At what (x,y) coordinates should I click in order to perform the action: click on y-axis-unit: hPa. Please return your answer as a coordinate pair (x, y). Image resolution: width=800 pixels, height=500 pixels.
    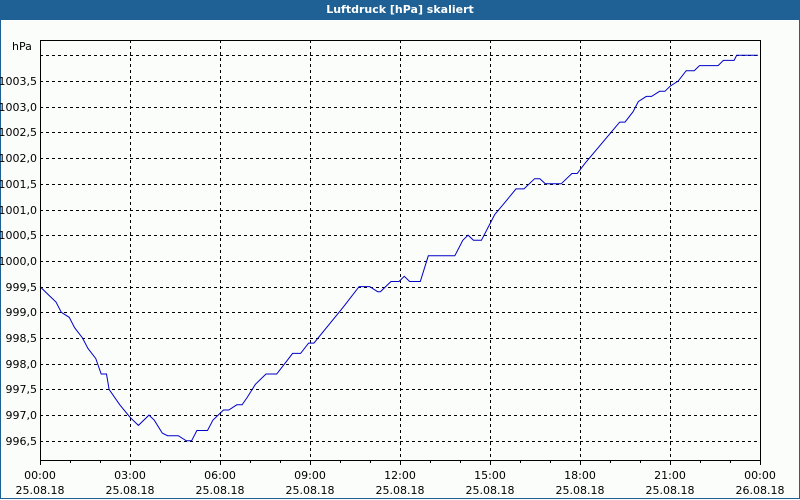
    Looking at the image, I should click on (22, 46).